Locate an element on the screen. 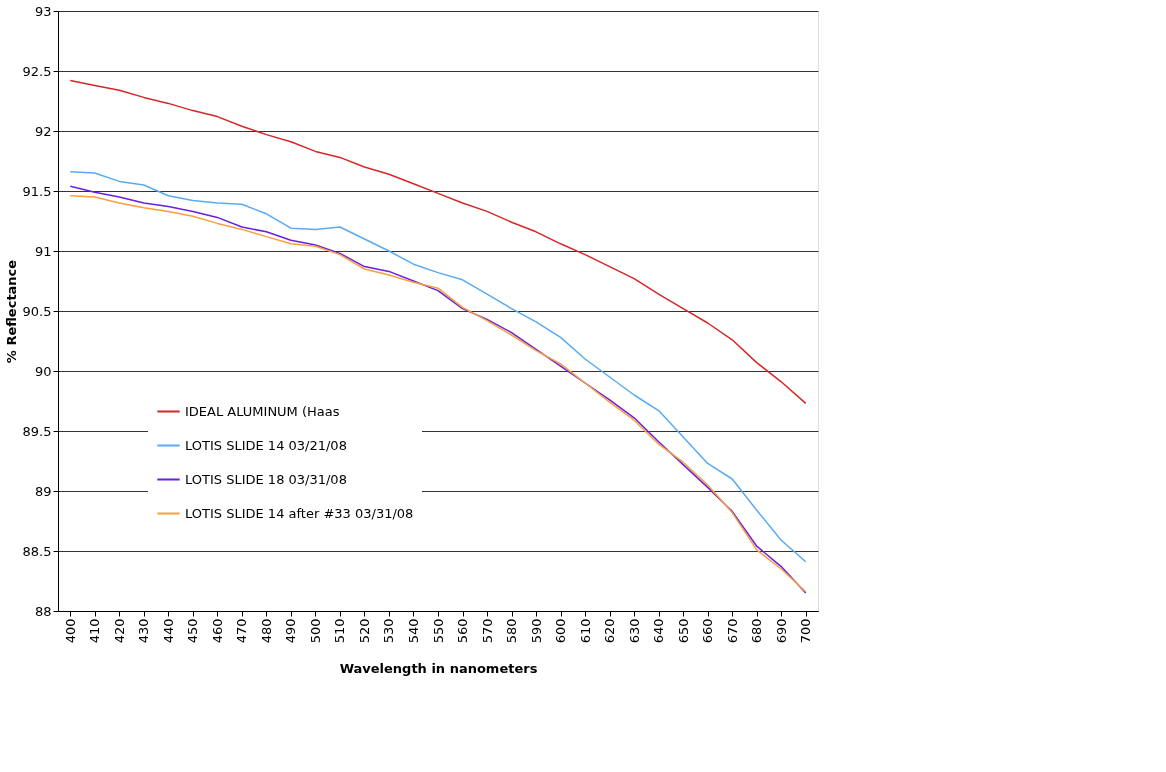  y-tick-label: 88.5 is located at coordinates (37, 551).